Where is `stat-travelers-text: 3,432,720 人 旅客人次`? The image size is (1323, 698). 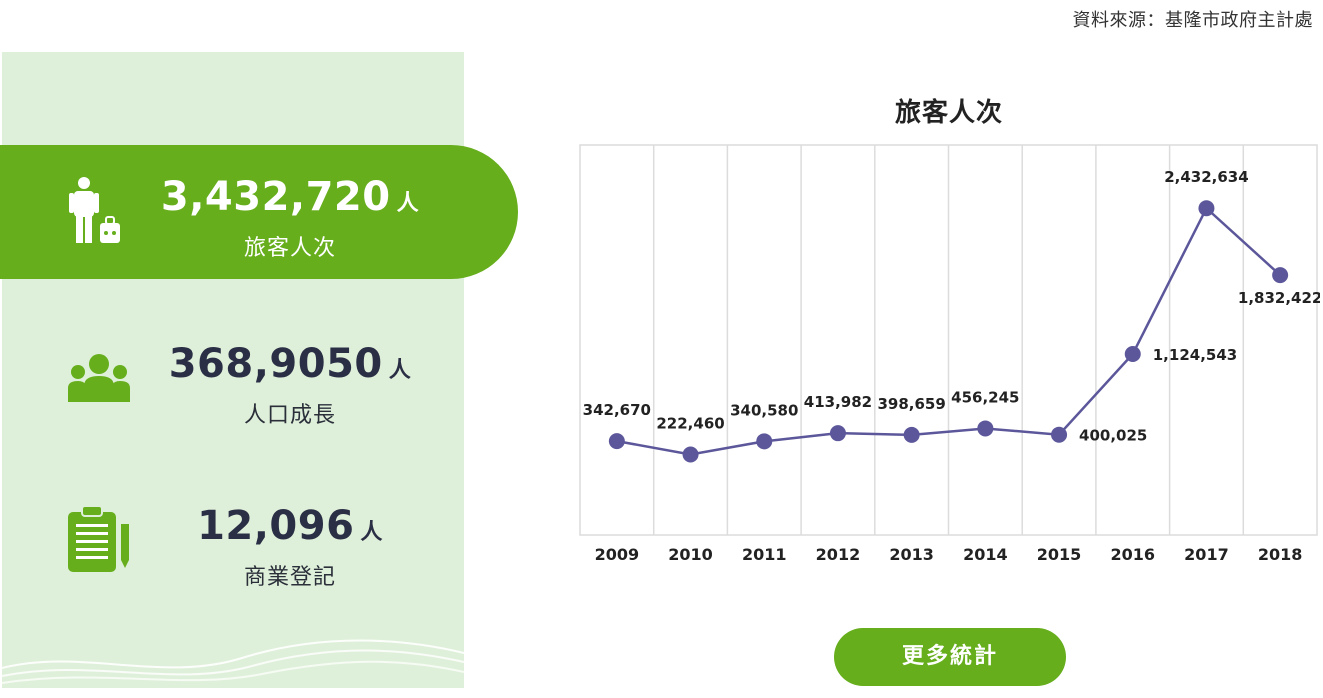 stat-travelers-text: 3,432,720 人 旅客人次 is located at coordinates (290, 217).